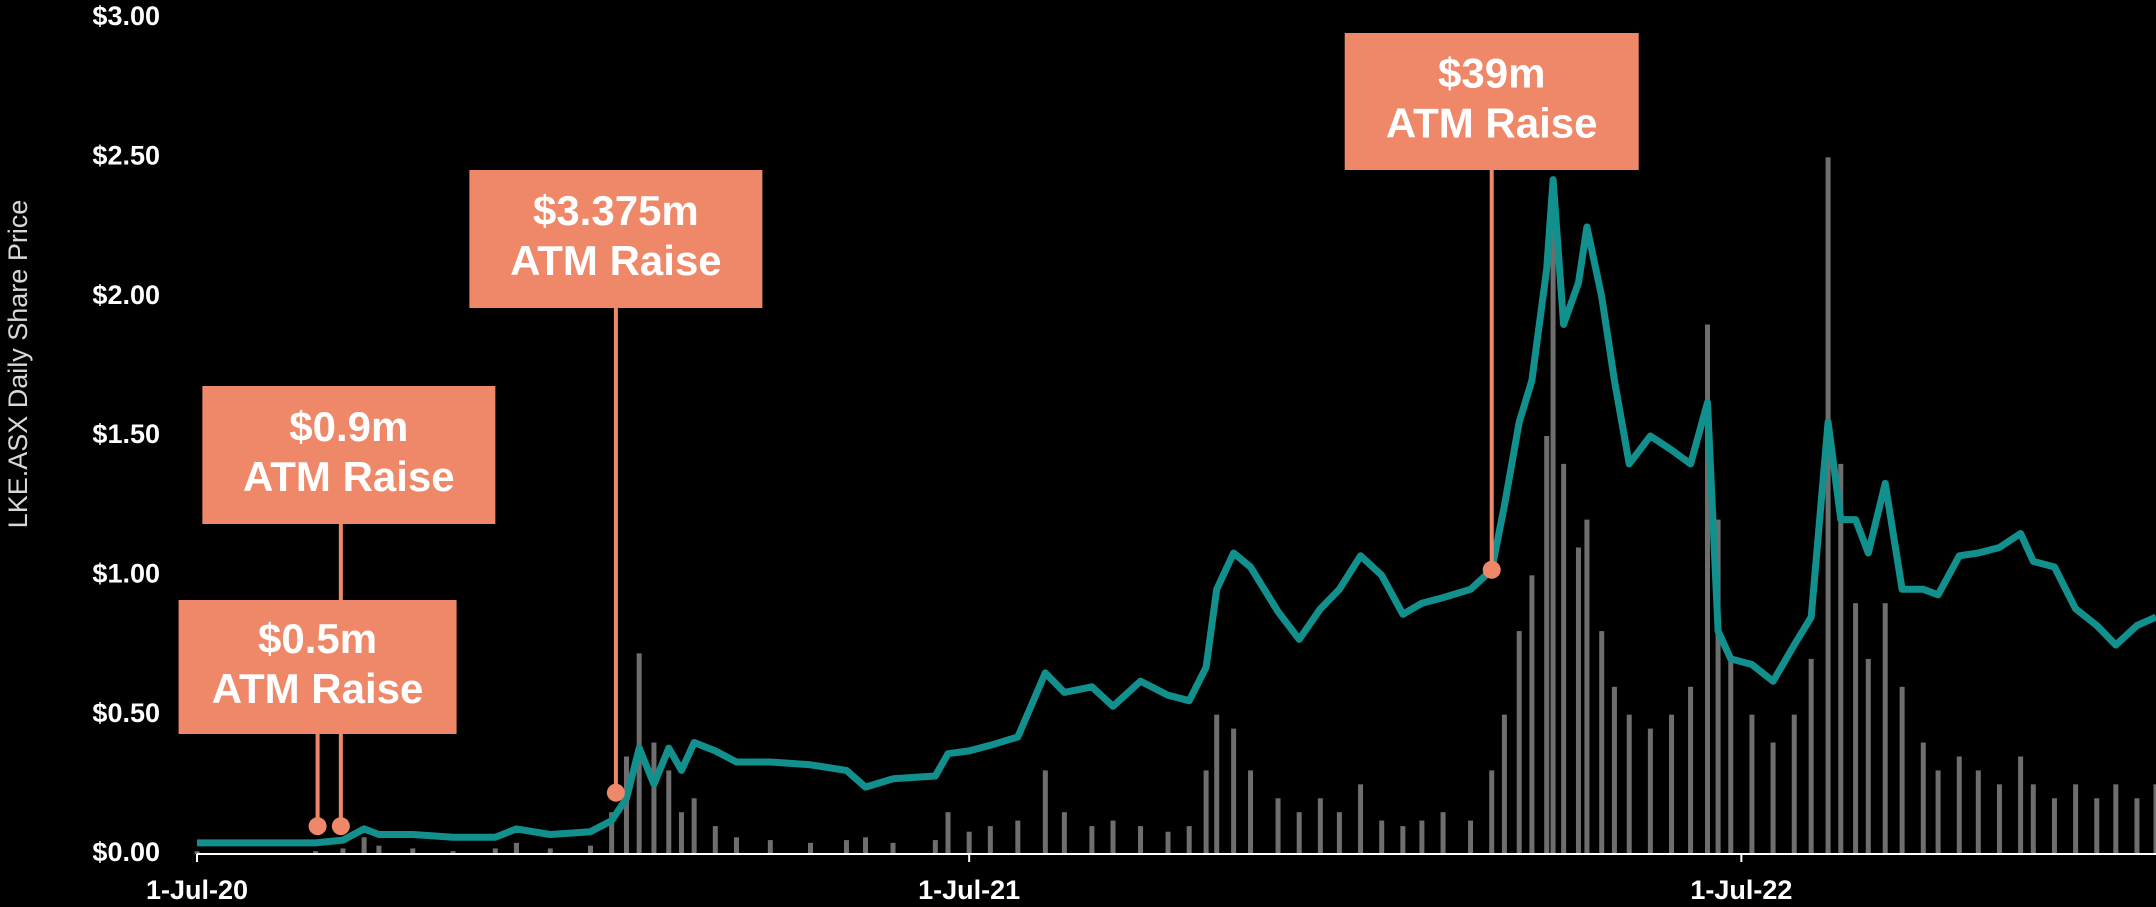  Describe the element at coordinates (18, 364) in the screenshot. I see `y-axis-label: LKE.ASX Daily Share Price` at that location.